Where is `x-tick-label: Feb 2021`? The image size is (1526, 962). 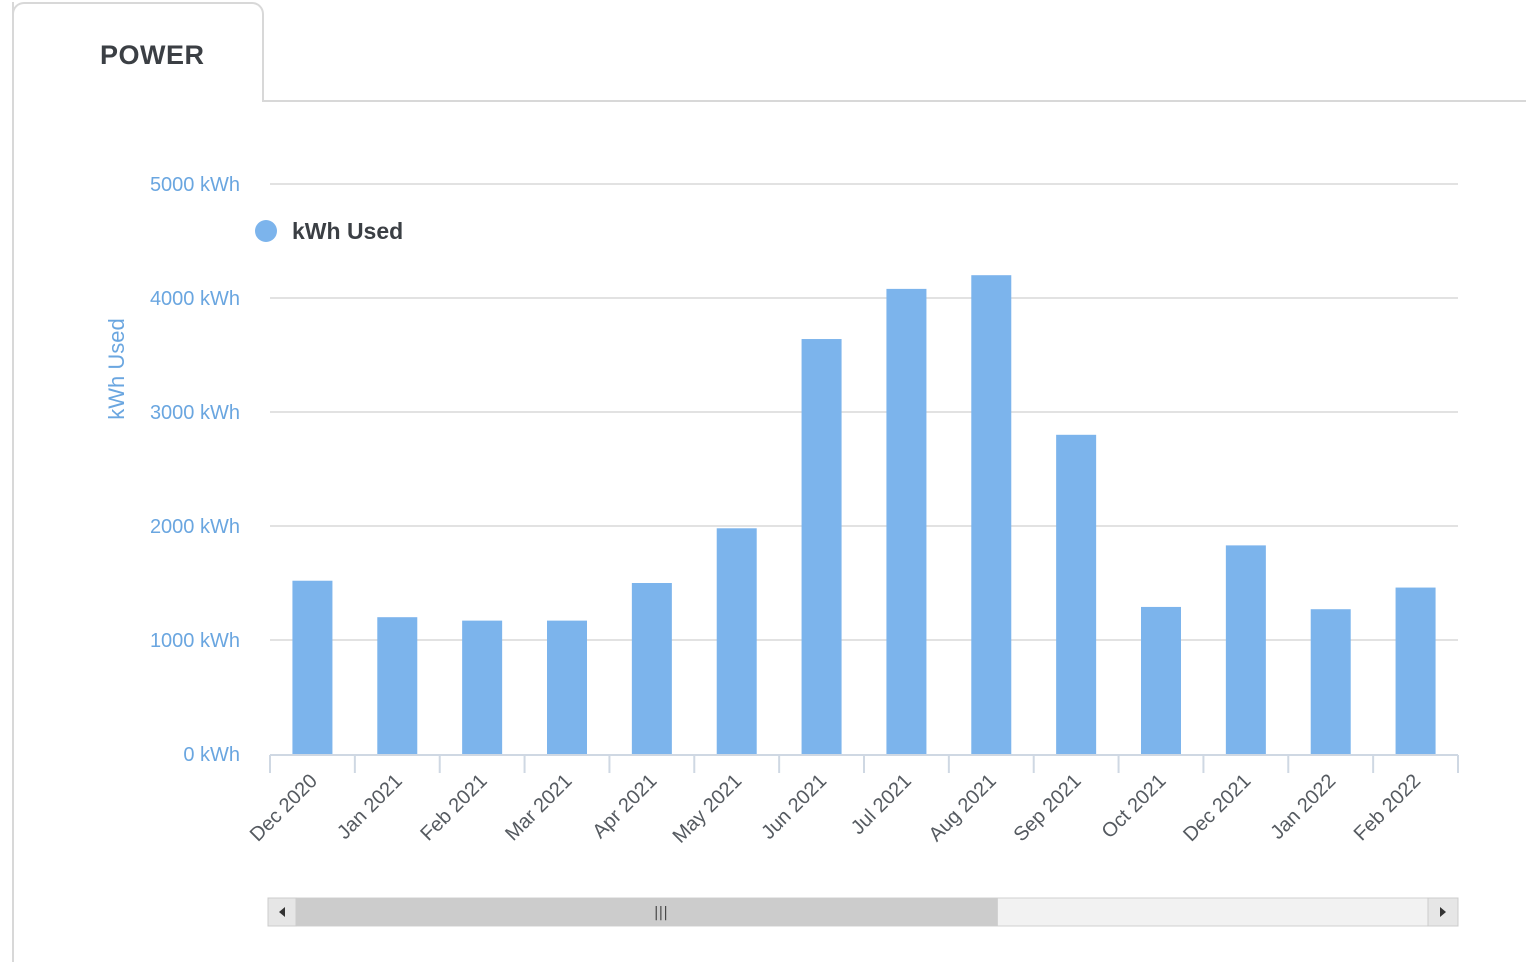 x-tick-label: Feb 2021 is located at coordinates (453, 807).